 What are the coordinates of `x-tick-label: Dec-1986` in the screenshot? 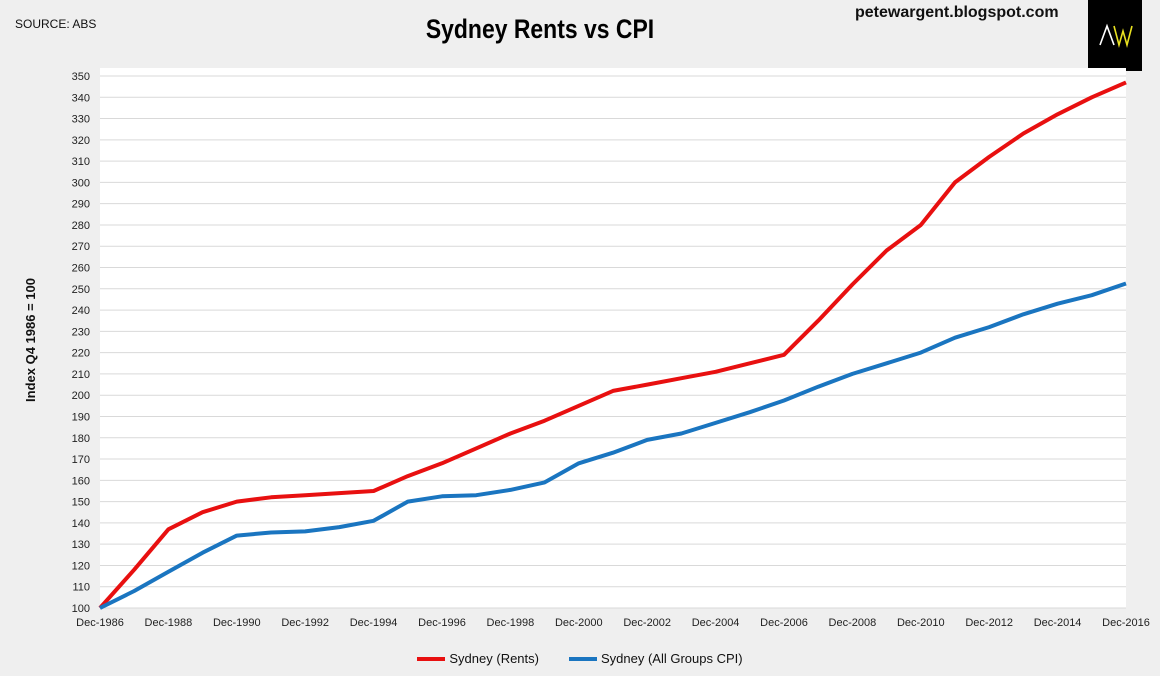 It's located at (100, 623).